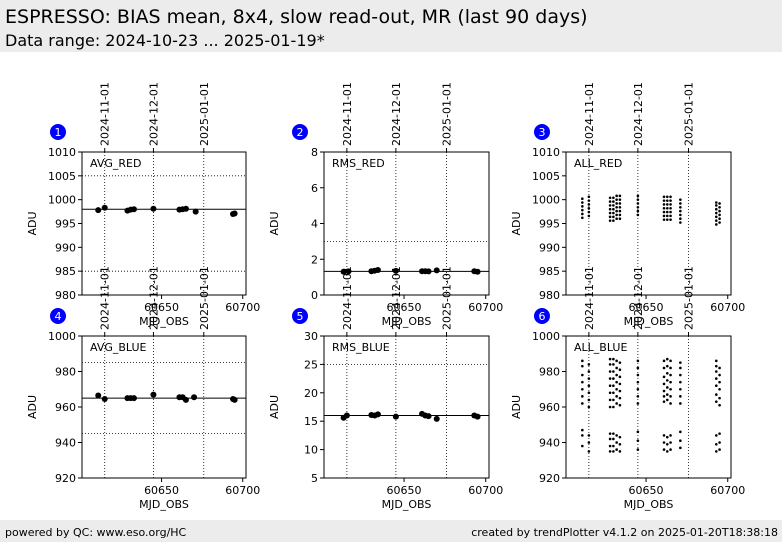  What do you see at coordinates (311, 393) in the screenshot?
I see `y-tick-label: 20` at bounding box center [311, 393].